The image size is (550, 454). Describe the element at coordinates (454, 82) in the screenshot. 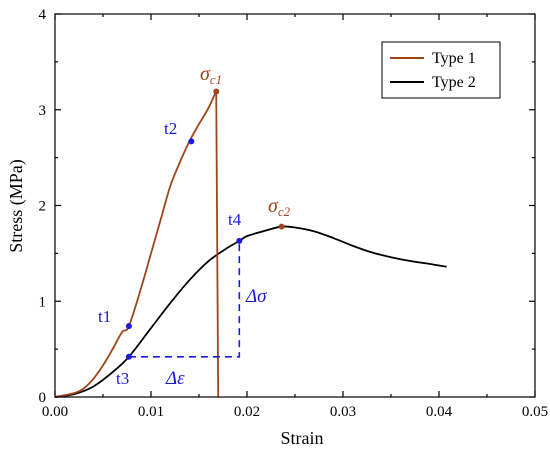

I see `legend-label-type-2: Type 2` at that location.